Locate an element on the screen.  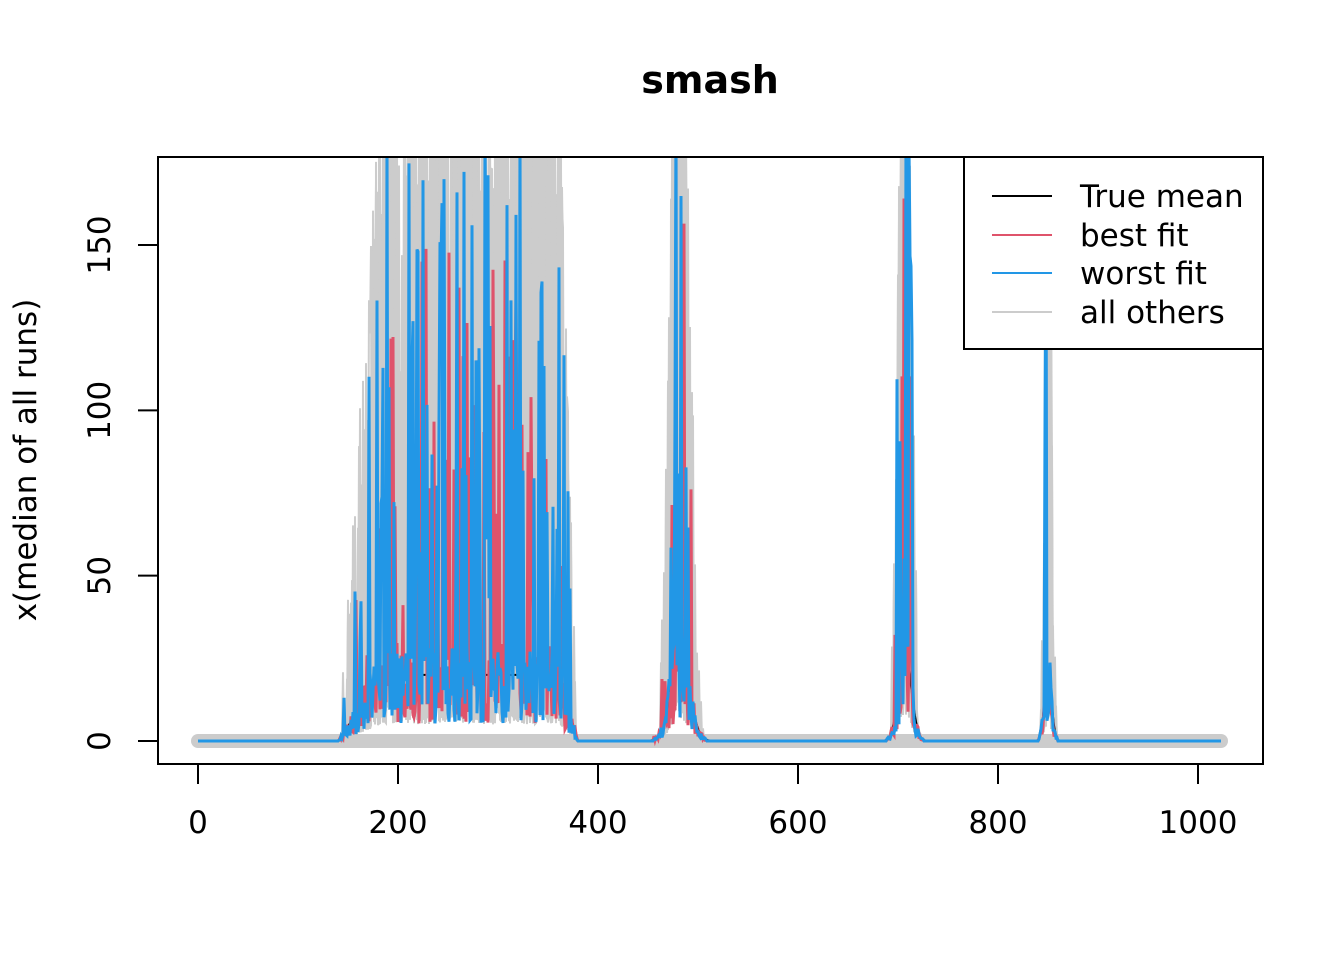
y-tick-label: 0 is located at coordinates (100, 741).